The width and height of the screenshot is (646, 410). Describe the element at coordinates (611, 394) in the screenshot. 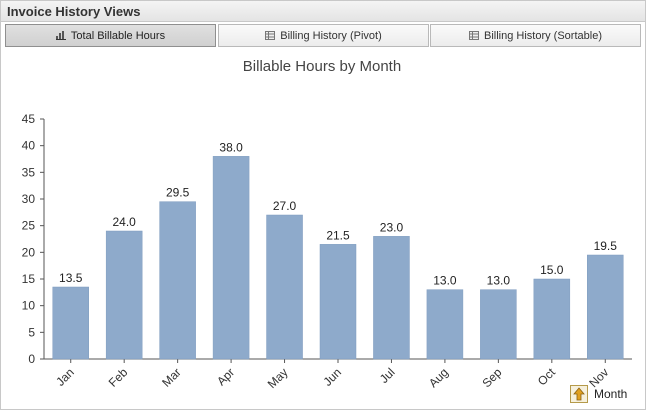

I see `sort-field-label: Month` at that location.